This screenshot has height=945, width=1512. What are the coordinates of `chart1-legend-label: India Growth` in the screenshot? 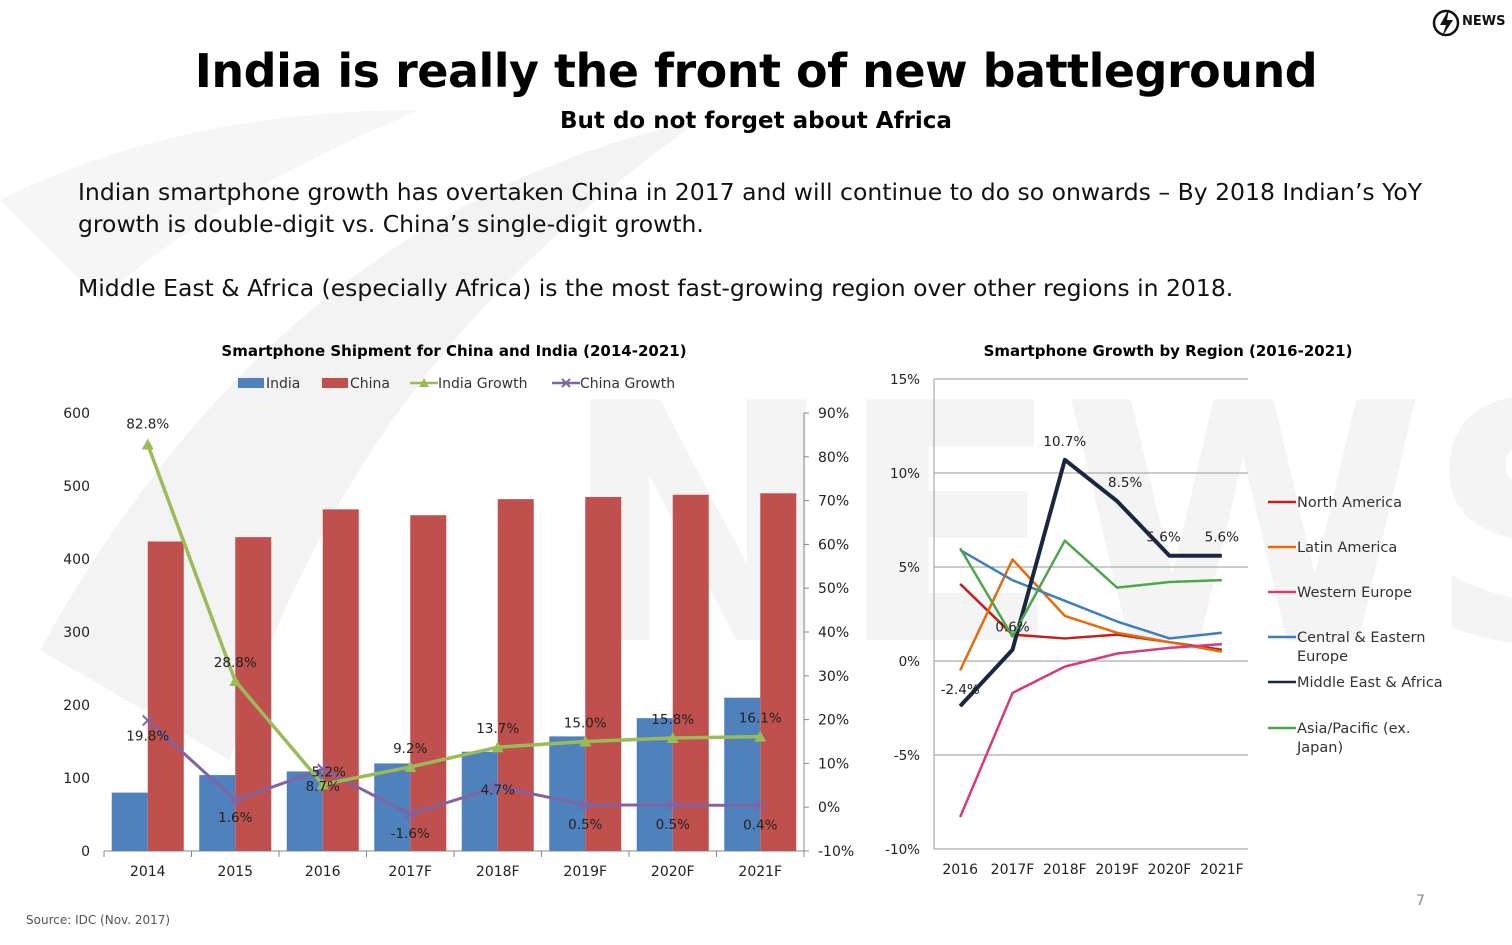 It's located at (482, 384).